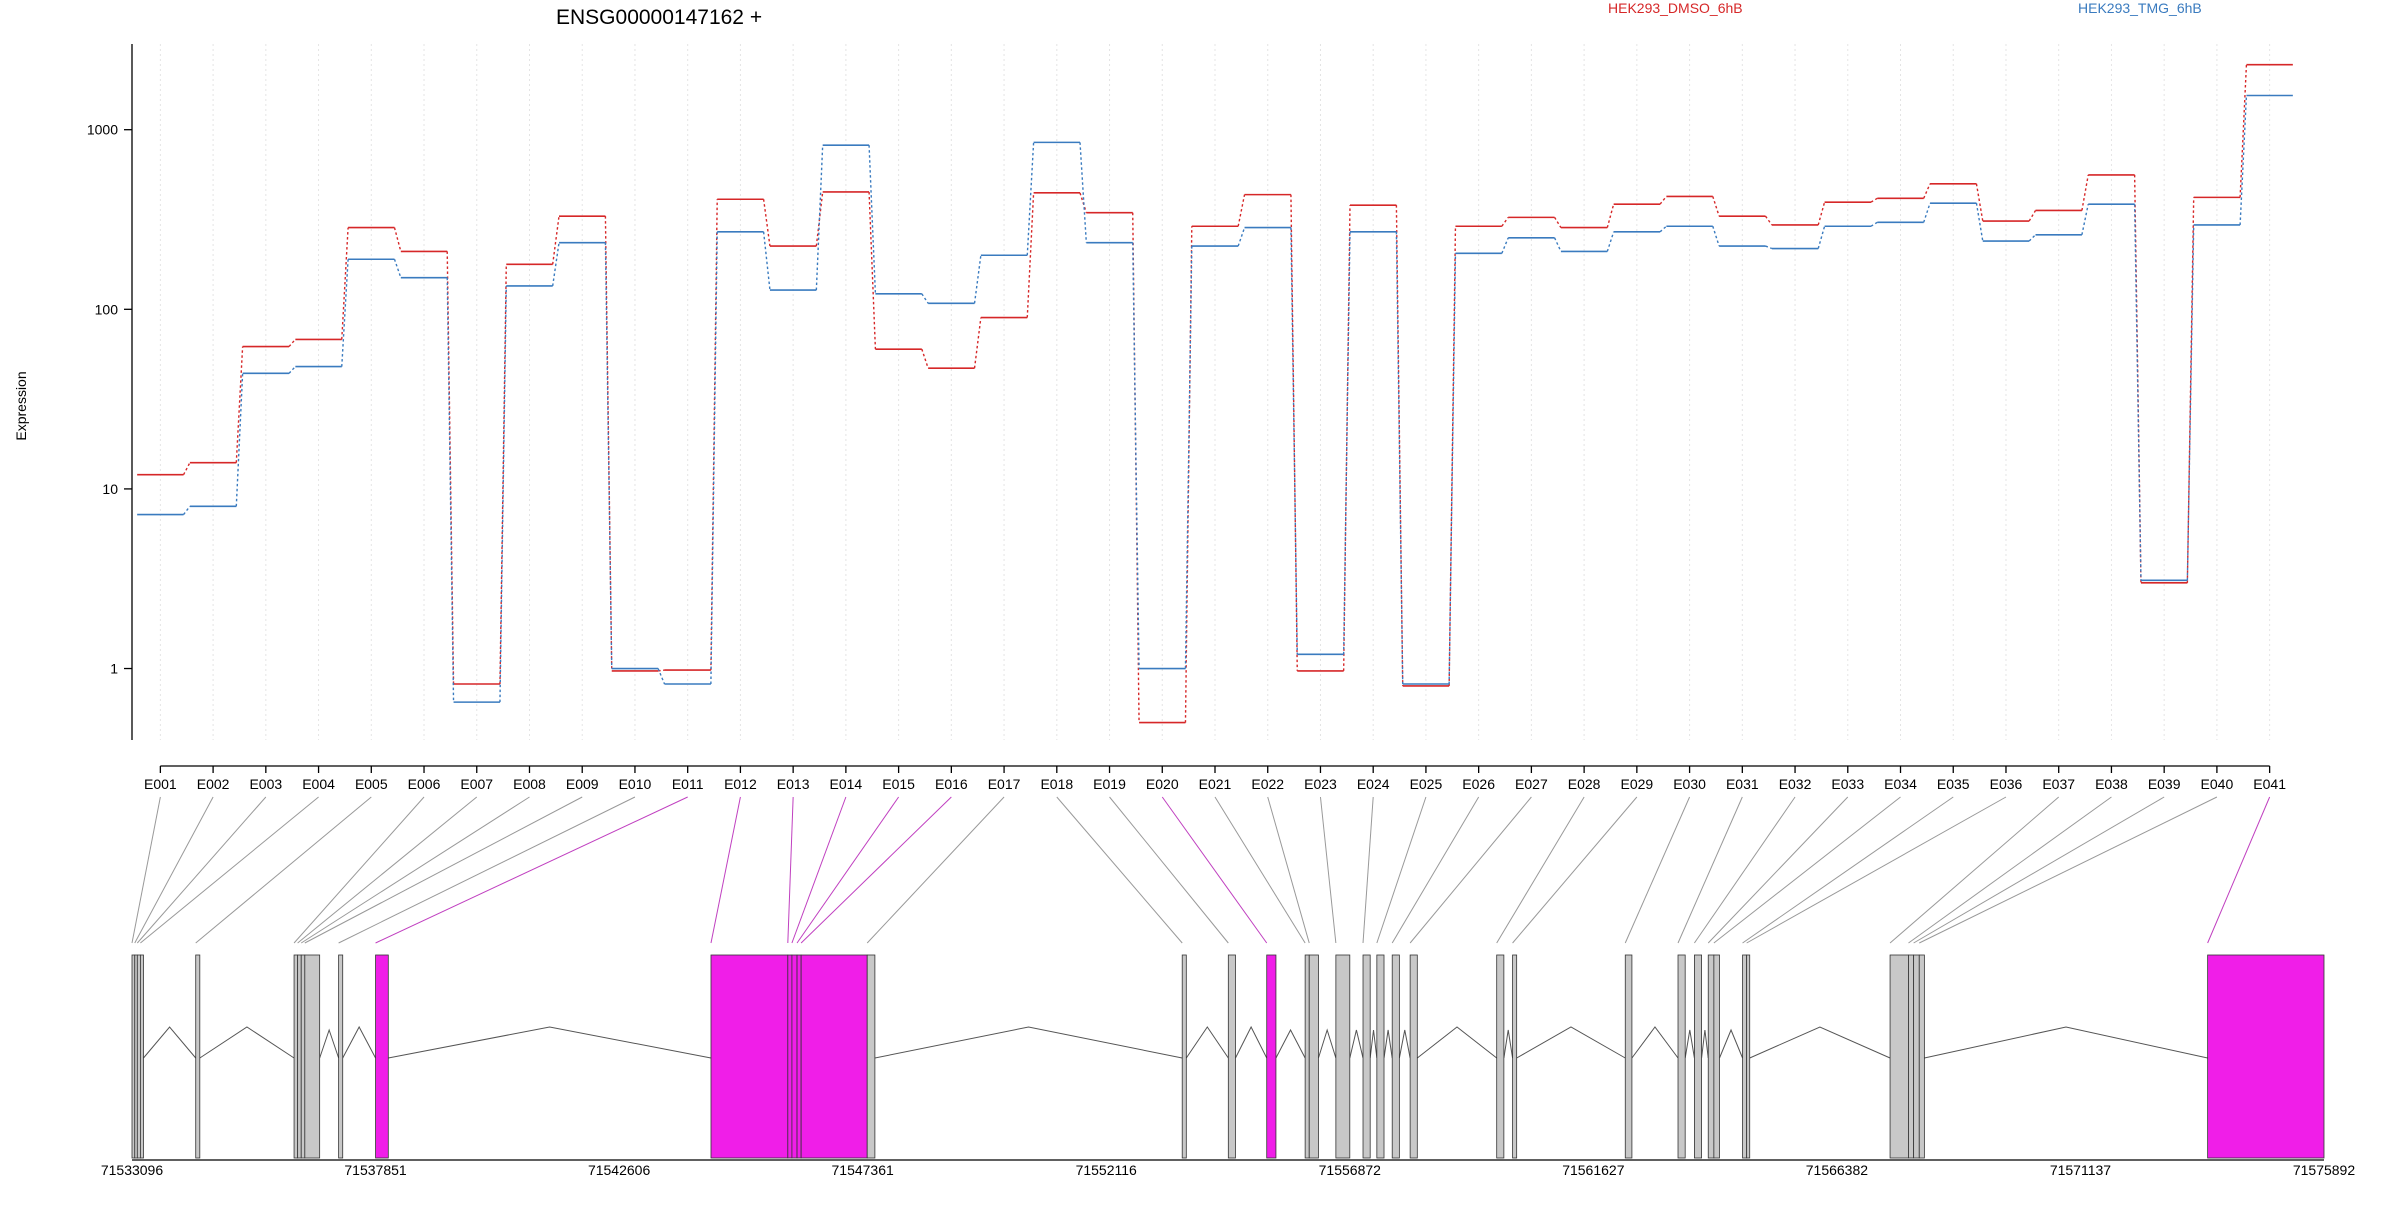  I want to click on x-tick-label: E023, so click(1320, 784).